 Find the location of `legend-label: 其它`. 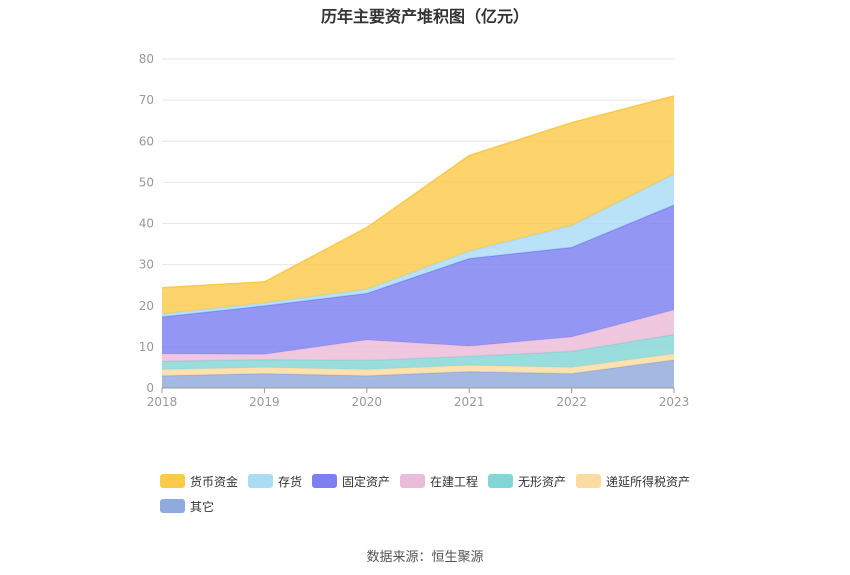

legend-label: 其它 is located at coordinates (202, 506).